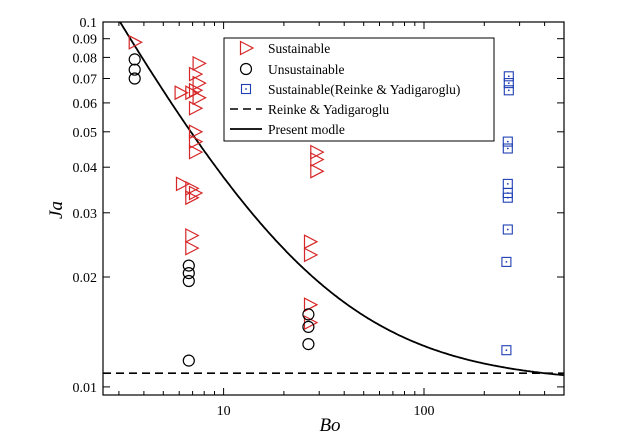 Image resolution: width=643 pixels, height=444 pixels. I want to click on x-tick-label: 10, so click(224, 411).